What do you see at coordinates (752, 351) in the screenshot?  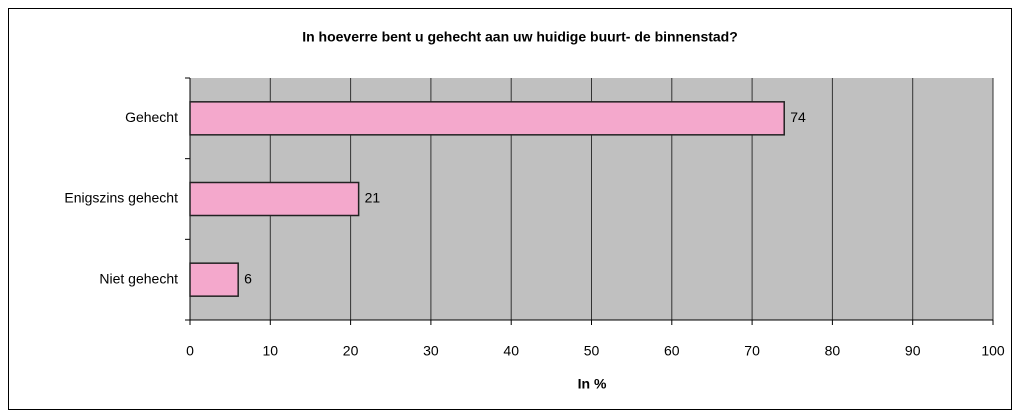 I see `x-tick-label: 70` at bounding box center [752, 351].